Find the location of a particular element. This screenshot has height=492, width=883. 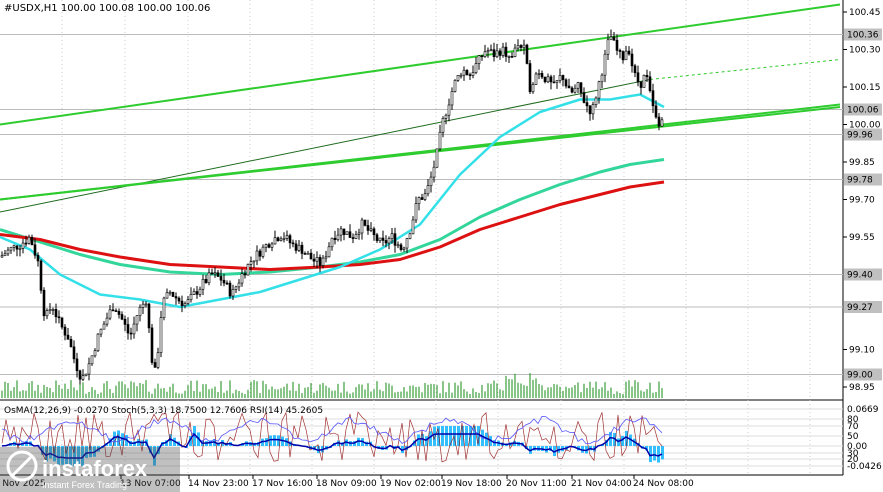

time-label: 13 Nov 07:00 is located at coordinates (150, 484).